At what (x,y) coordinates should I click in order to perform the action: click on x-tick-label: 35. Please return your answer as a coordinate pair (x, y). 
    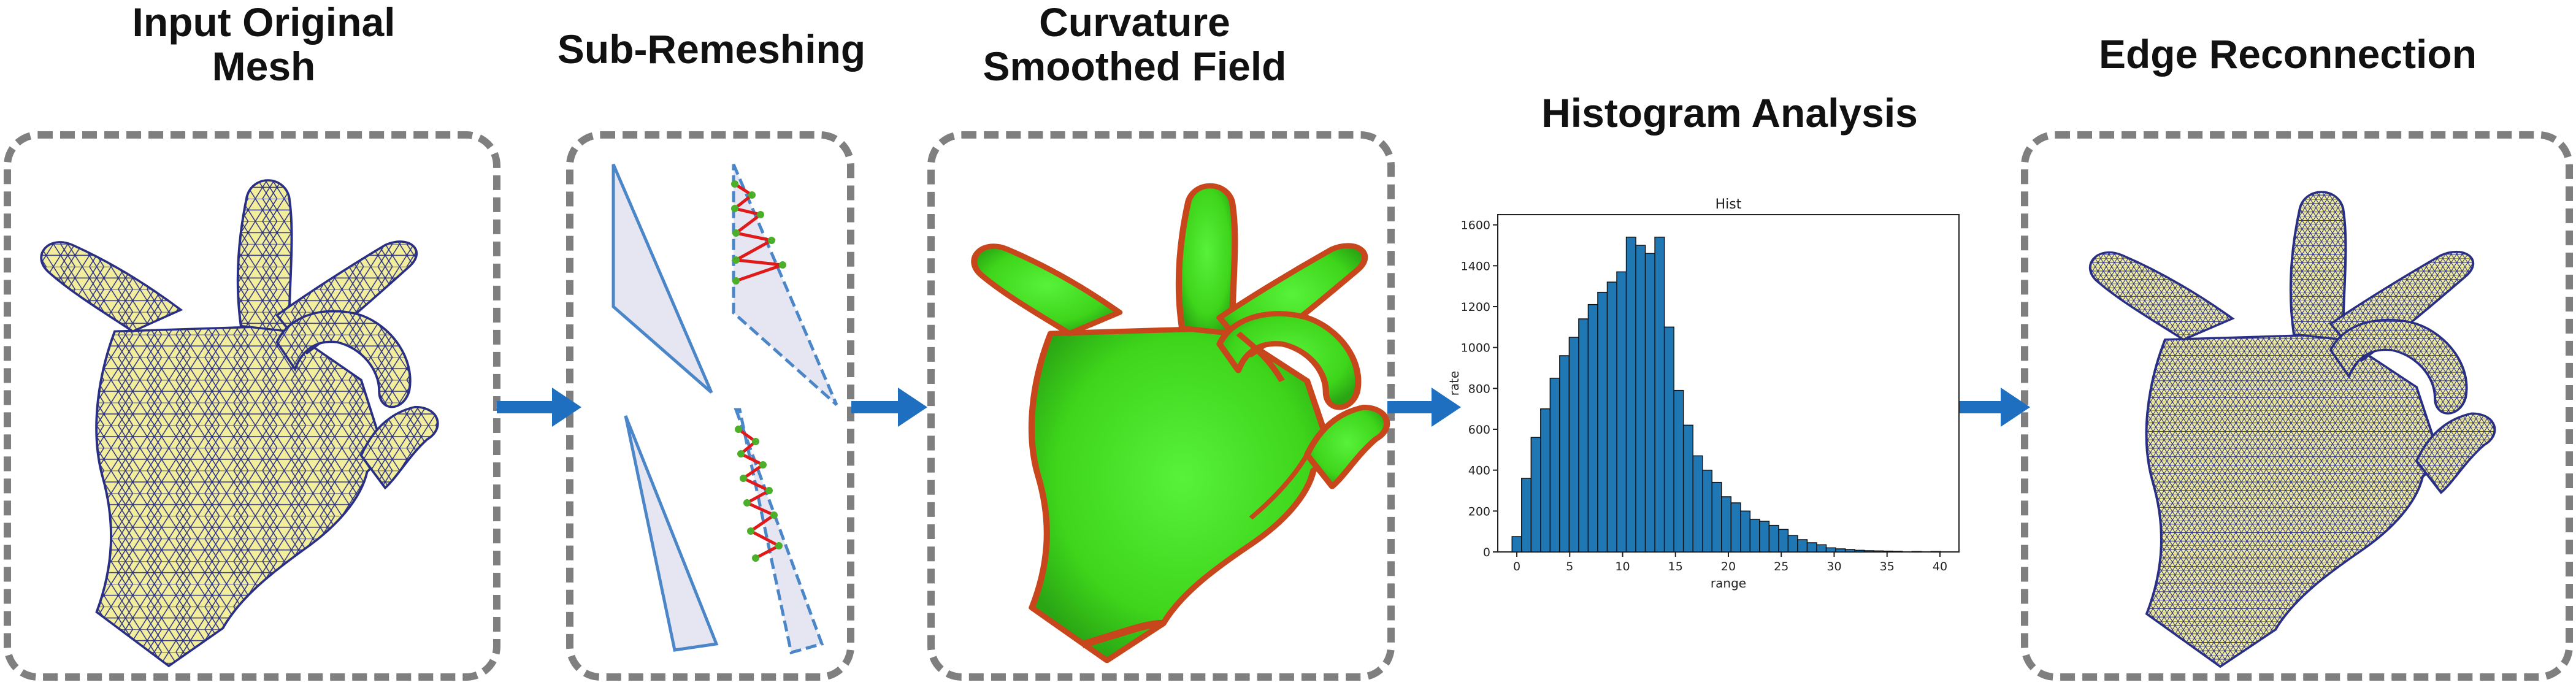
    Looking at the image, I should click on (1887, 566).